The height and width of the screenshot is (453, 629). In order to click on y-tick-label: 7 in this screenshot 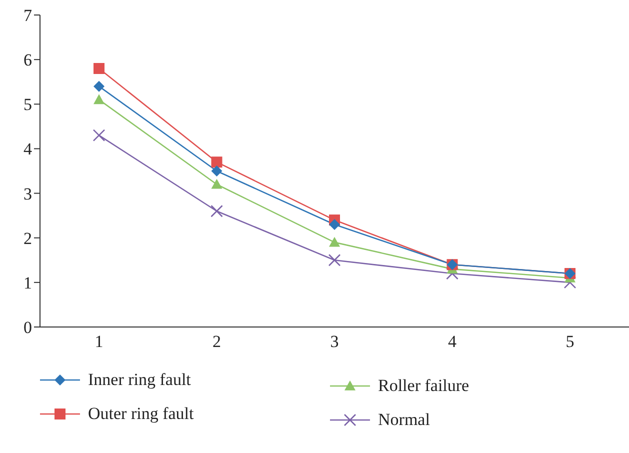, I will do `click(28, 16)`.